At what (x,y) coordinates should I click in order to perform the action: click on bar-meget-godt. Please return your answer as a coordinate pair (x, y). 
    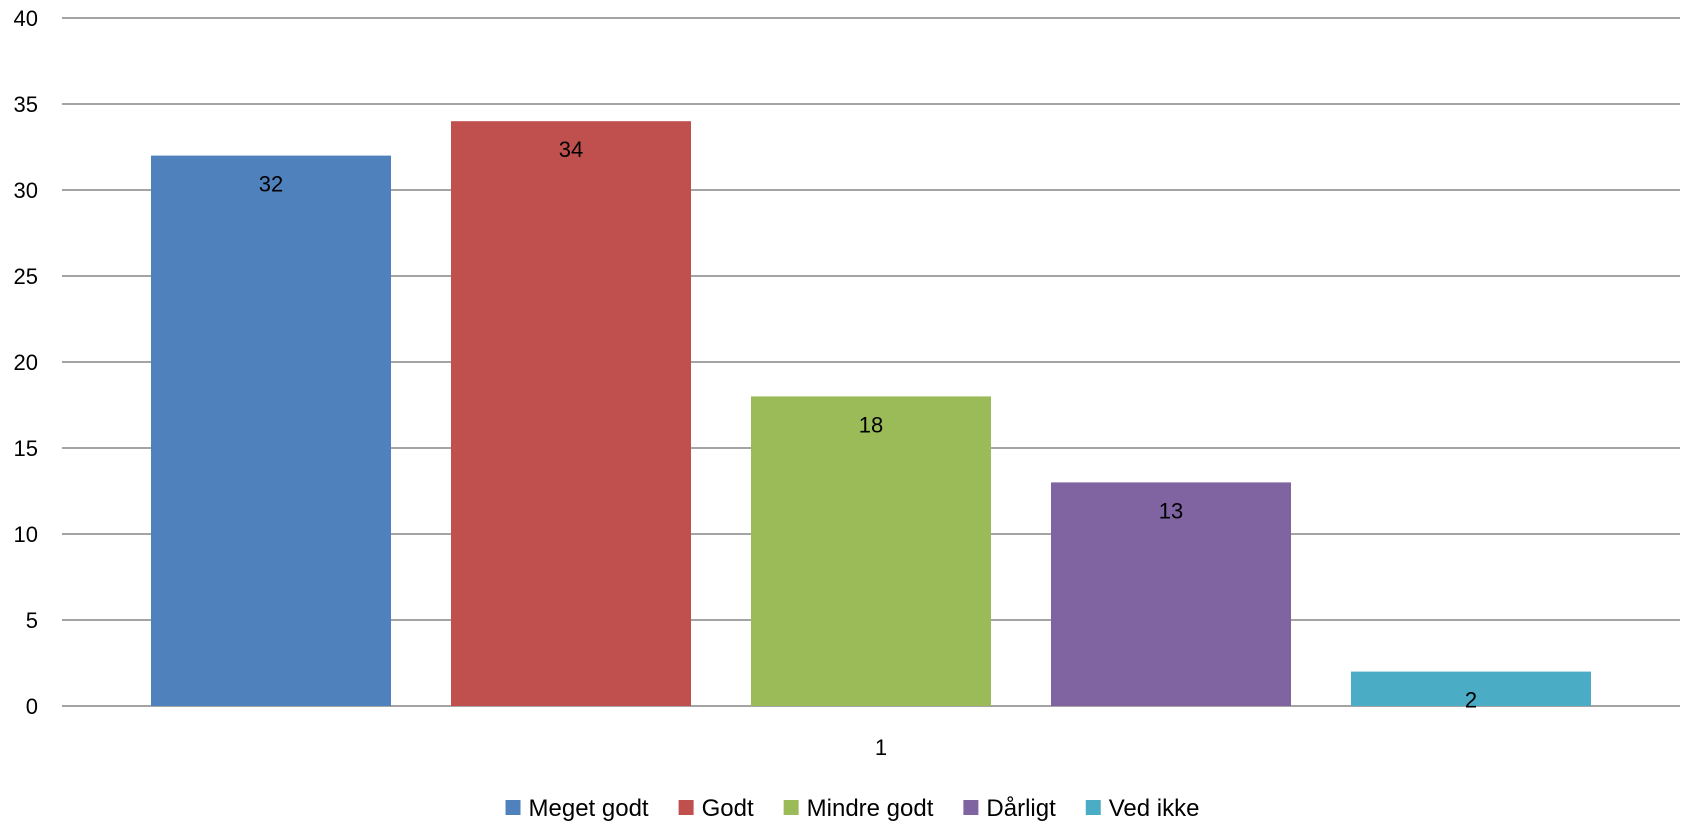
    Looking at the image, I should click on (271, 431).